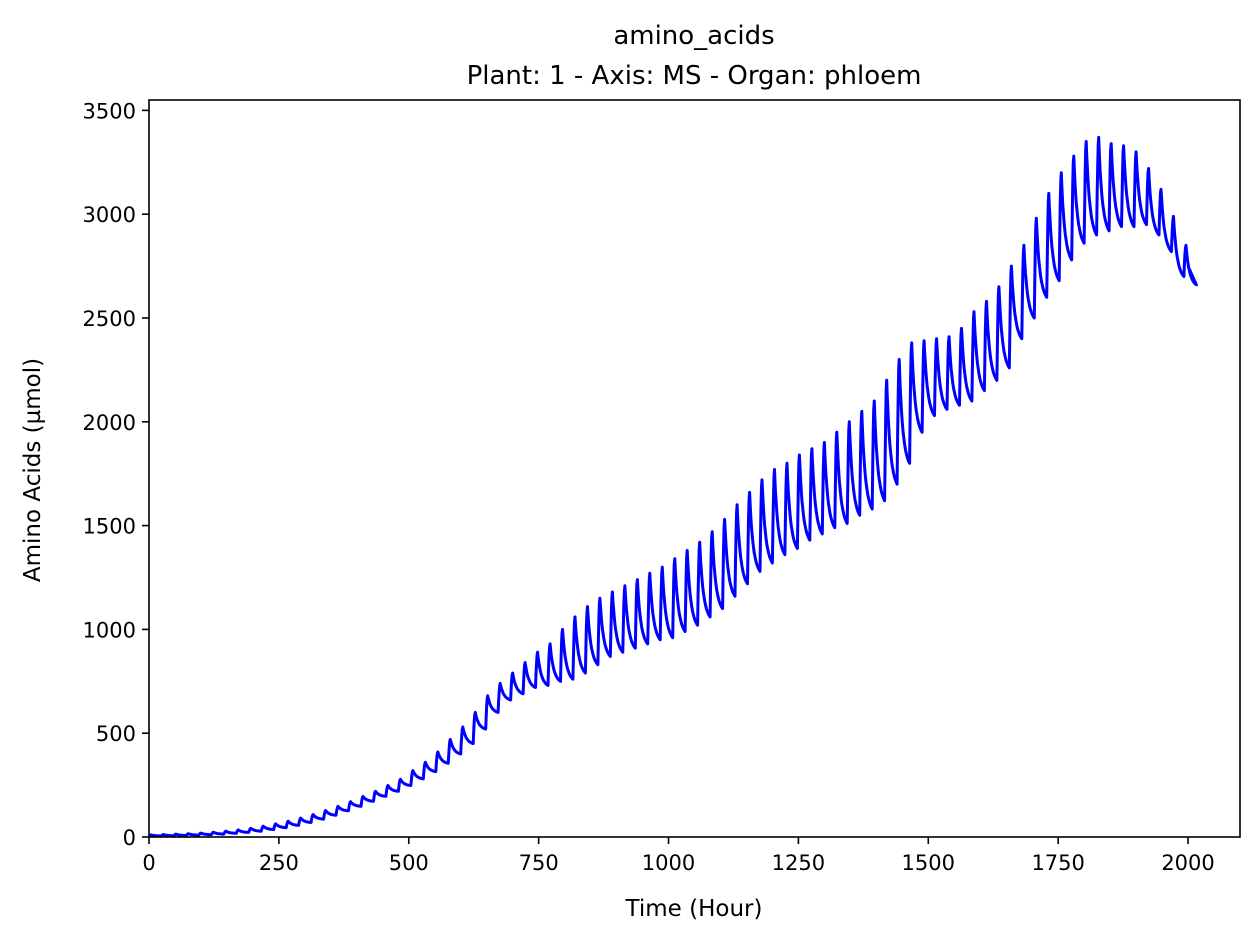  Describe the element at coordinates (409, 863) in the screenshot. I see `x-tick-label: 500` at that location.